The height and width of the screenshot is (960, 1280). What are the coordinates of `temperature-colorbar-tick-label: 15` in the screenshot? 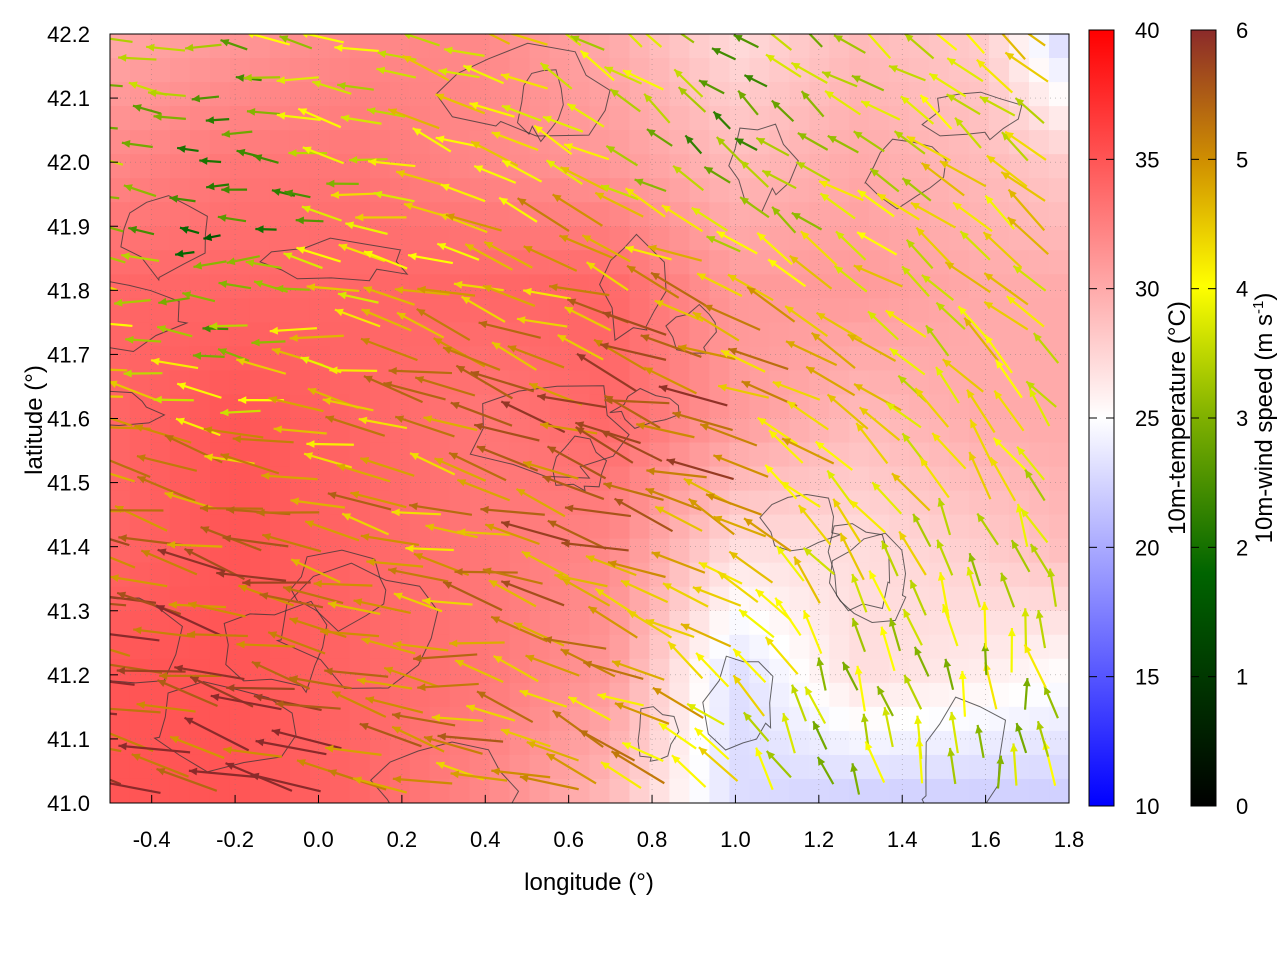 It's located at (1147, 677).